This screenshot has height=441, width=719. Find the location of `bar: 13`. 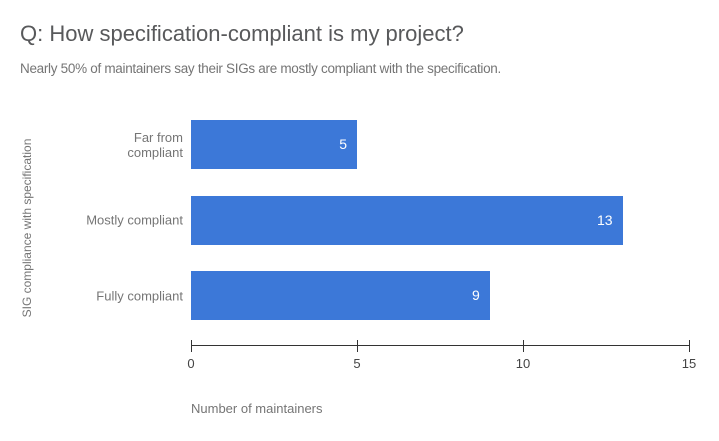

bar: 13 is located at coordinates (407, 220).